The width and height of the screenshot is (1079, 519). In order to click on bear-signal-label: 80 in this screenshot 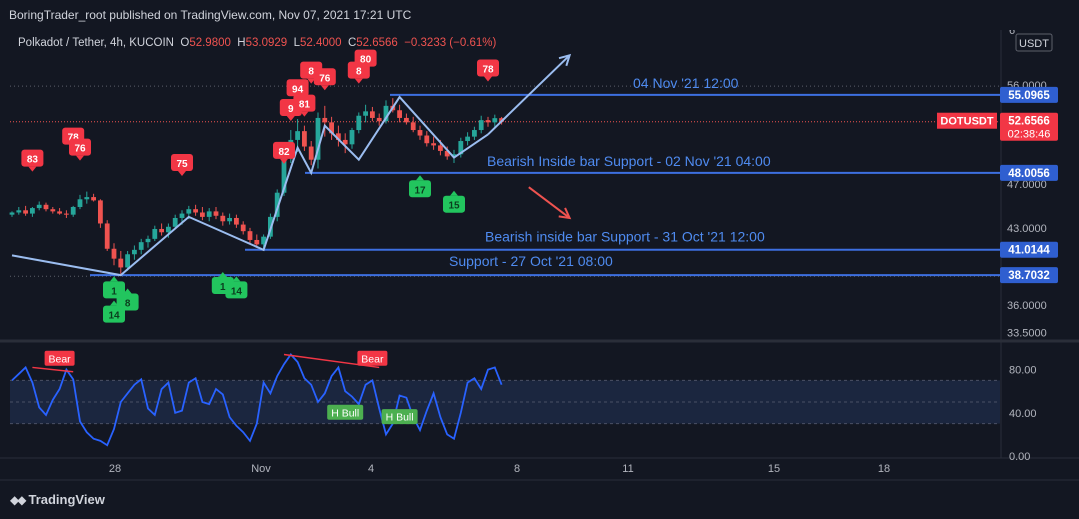, I will do `click(365, 60)`.